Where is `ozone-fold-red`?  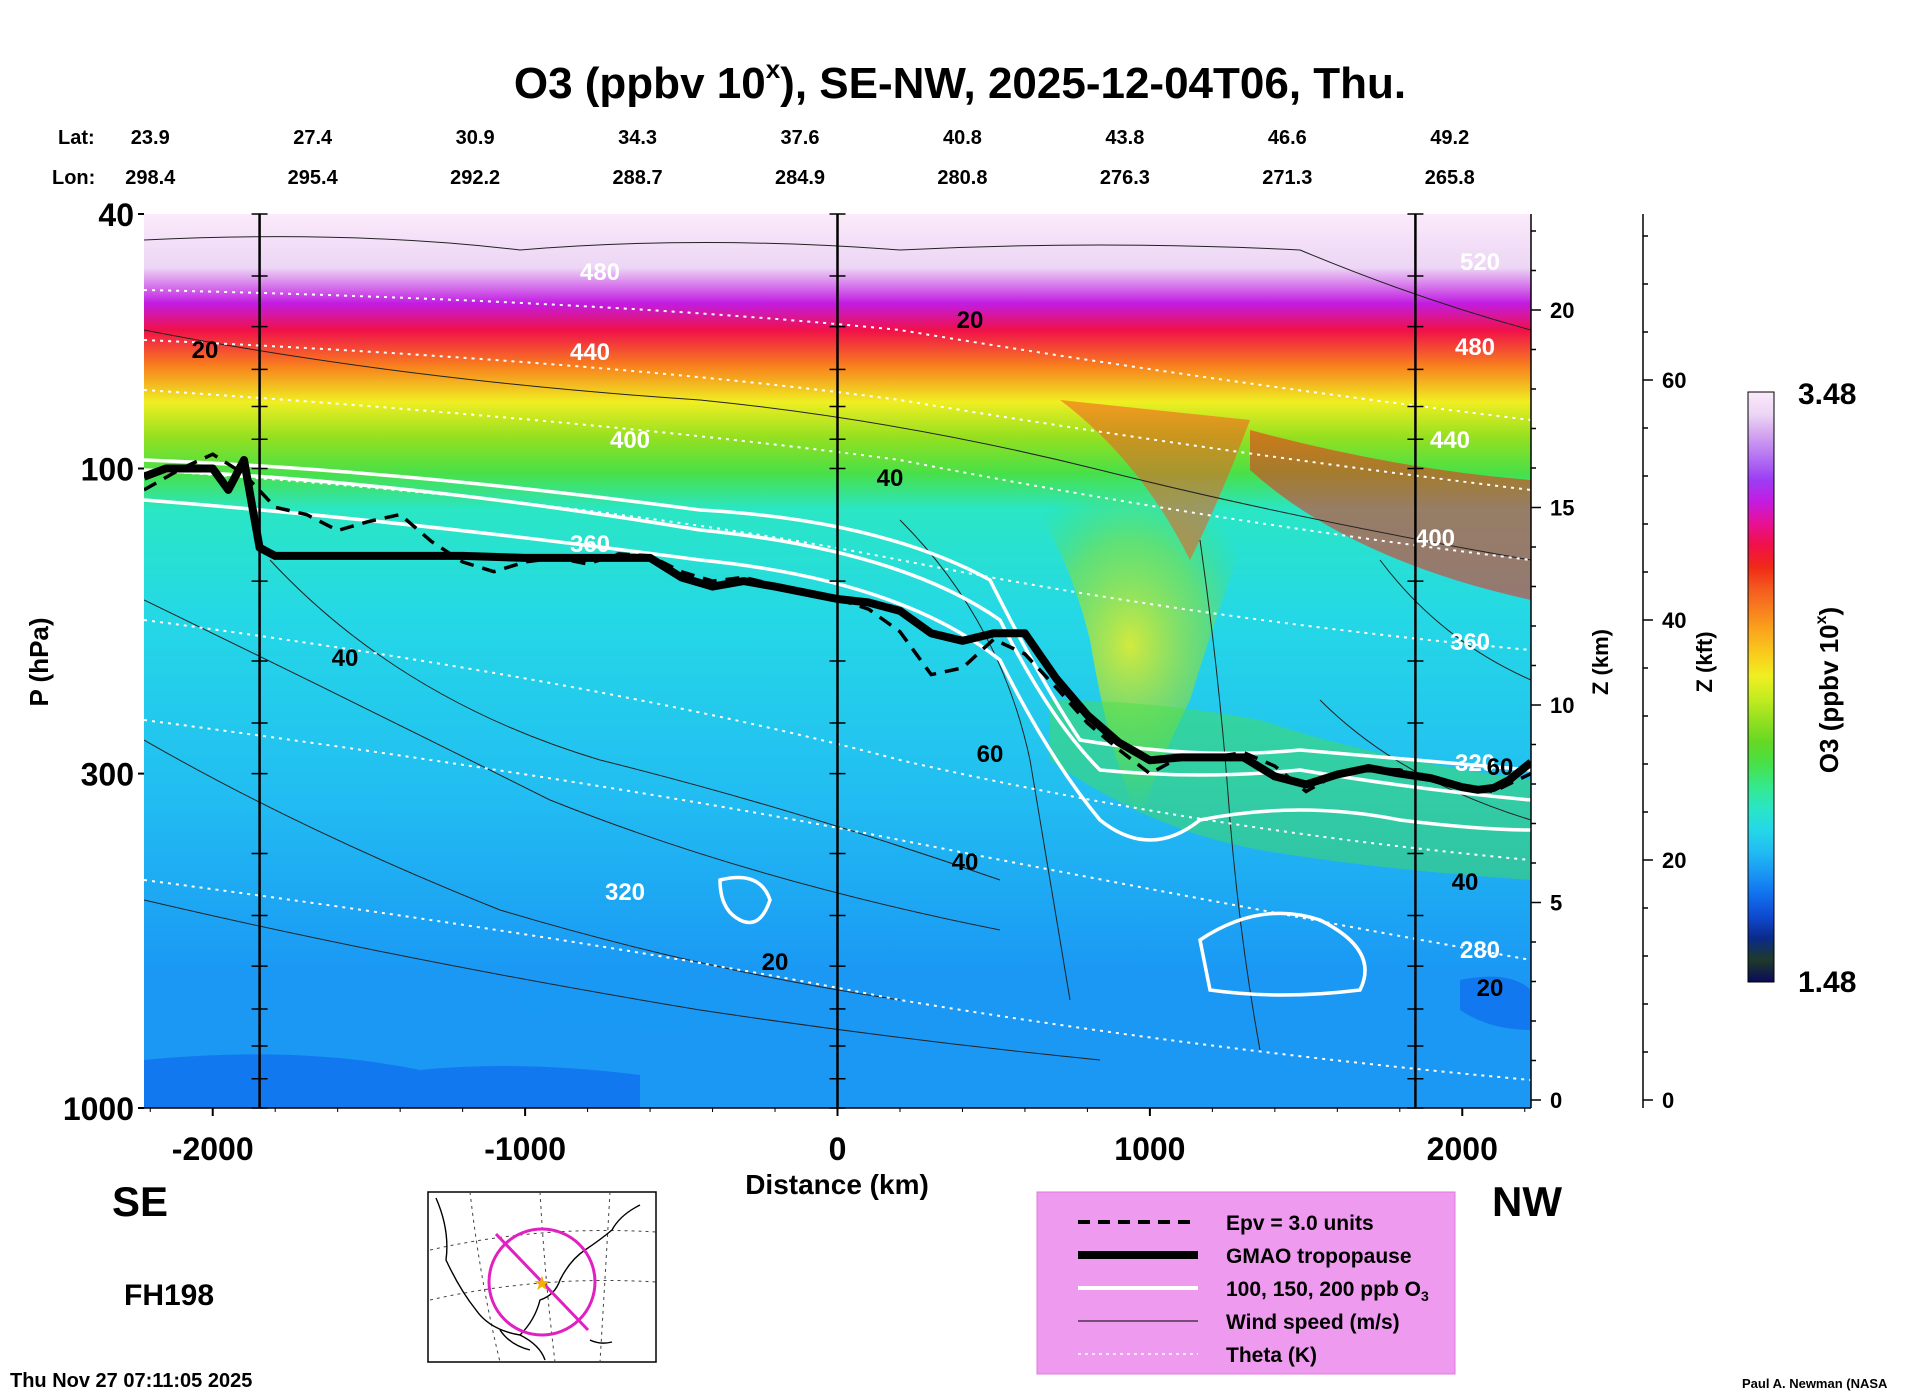 ozone-fold-red is located at coordinates (1155, 480).